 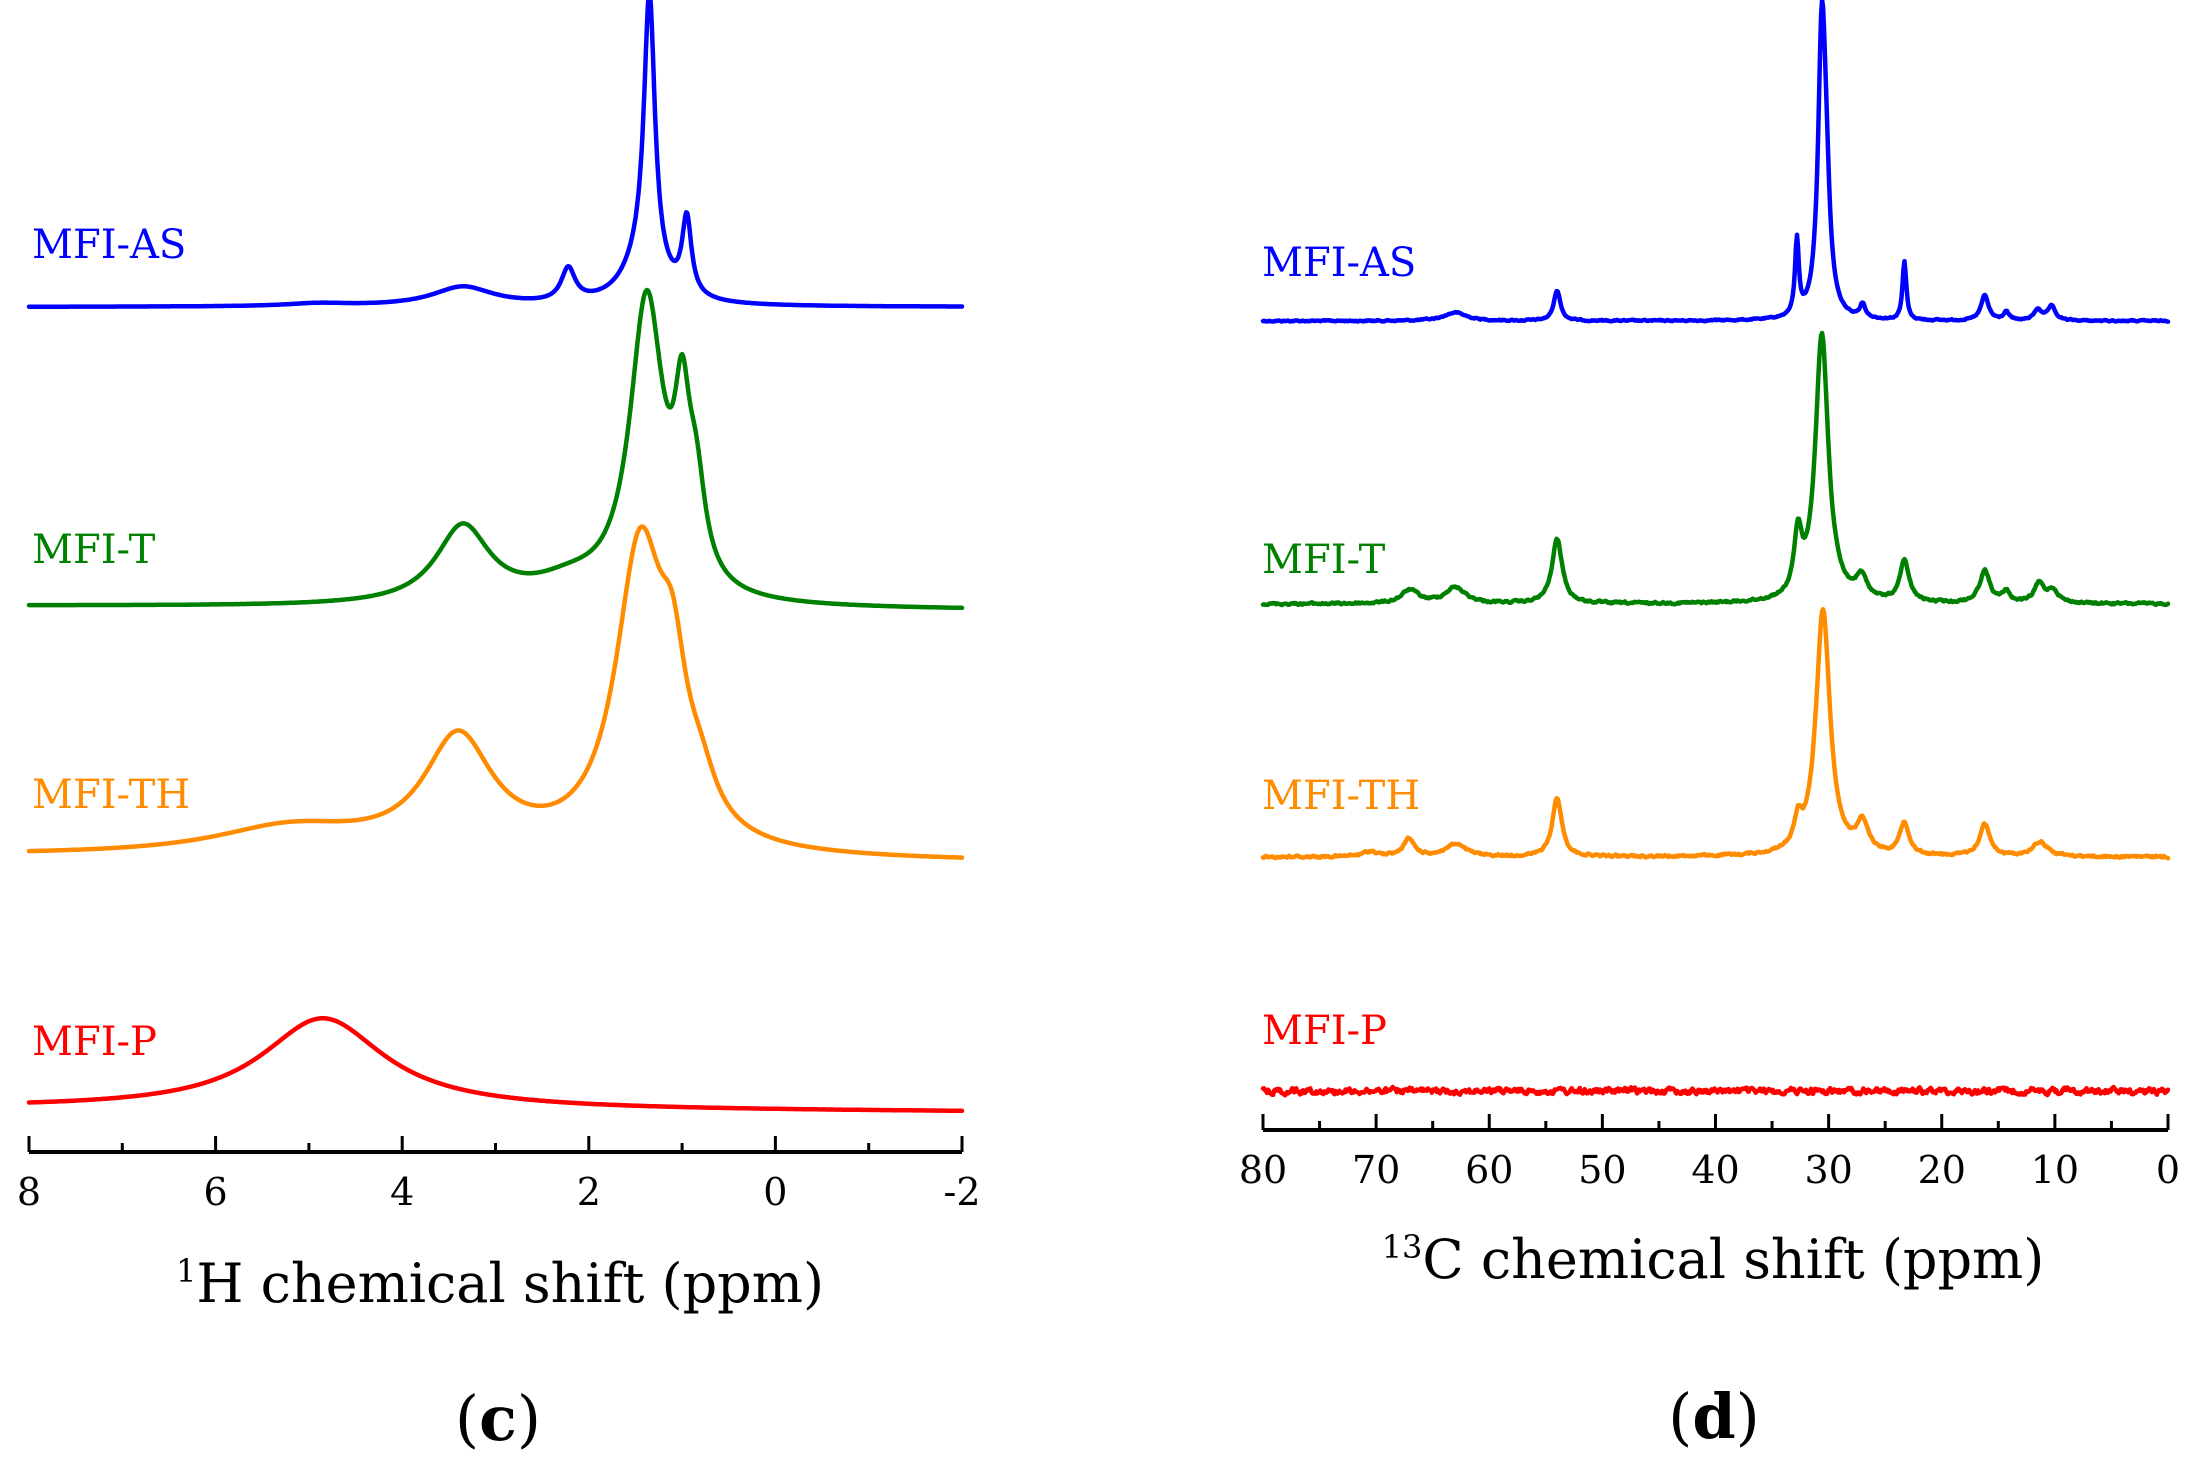 I want to click on panel-c-x-axis-title-sup: 1, so click(x=186, y=1271).